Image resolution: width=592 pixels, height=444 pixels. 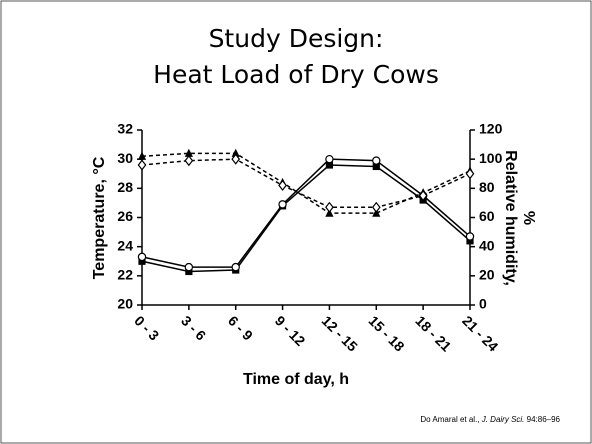 I want to click on source: Do Amaral et al., J. Dairy Sci. 94:86–96, so click(x=490, y=419).